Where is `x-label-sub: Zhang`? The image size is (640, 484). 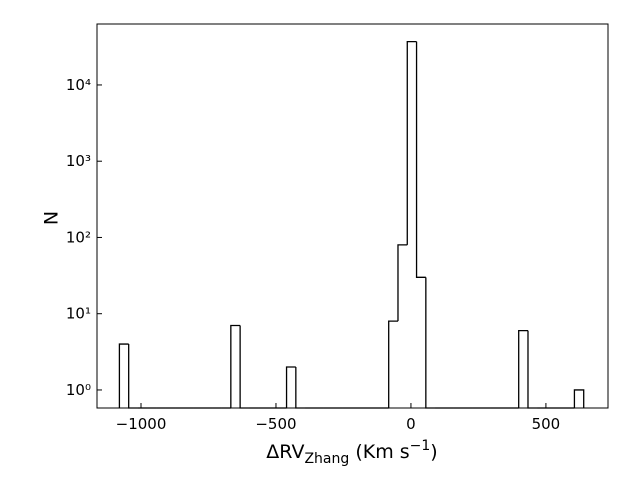
x-label-sub: Zhang is located at coordinates (326, 459).